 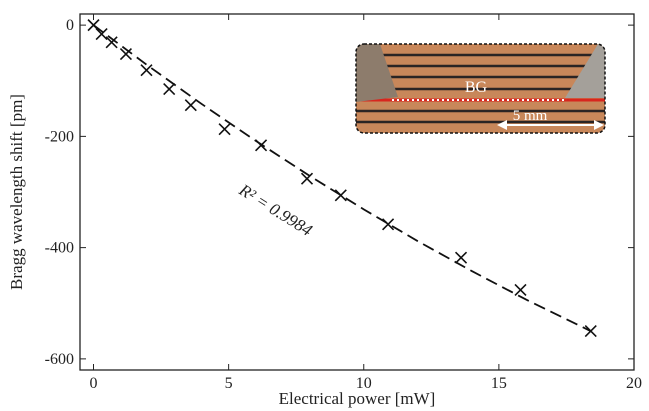 What do you see at coordinates (530, 116) in the screenshot?
I see `inset-label: 5 mm` at bounding box center [530, 116].